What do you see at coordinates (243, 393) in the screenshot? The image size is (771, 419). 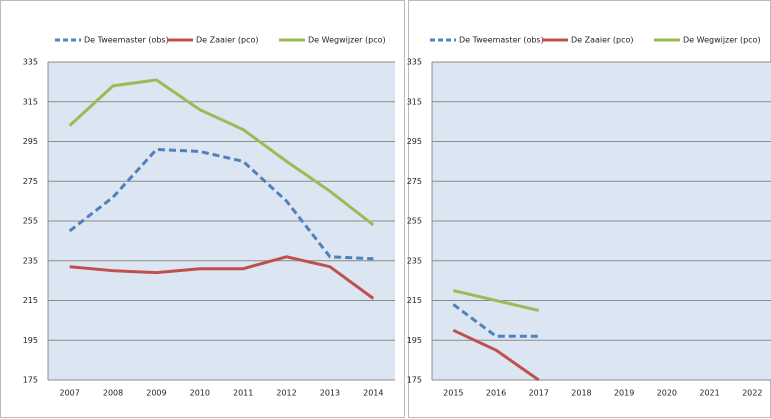 I see `x-tick-label: 2011` at bounding box center [243, 393].